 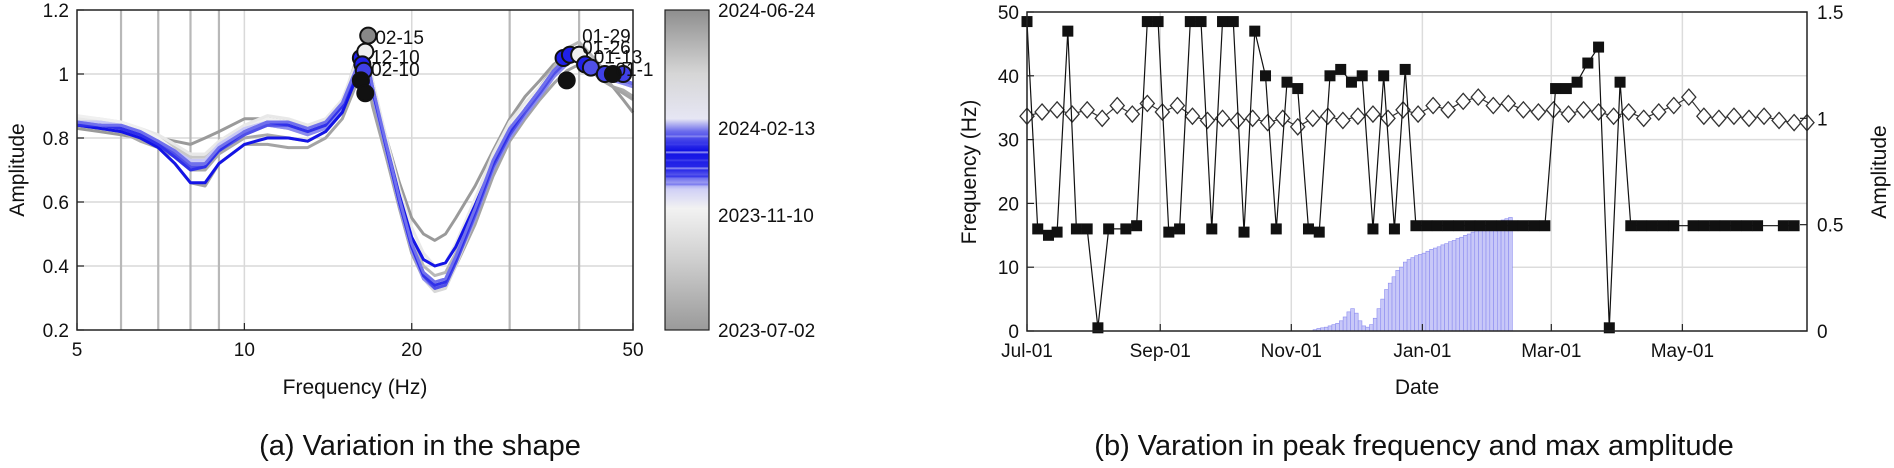 I want to click on peak-chart-y2tick-label: 1, so click(x=1822, y=119).